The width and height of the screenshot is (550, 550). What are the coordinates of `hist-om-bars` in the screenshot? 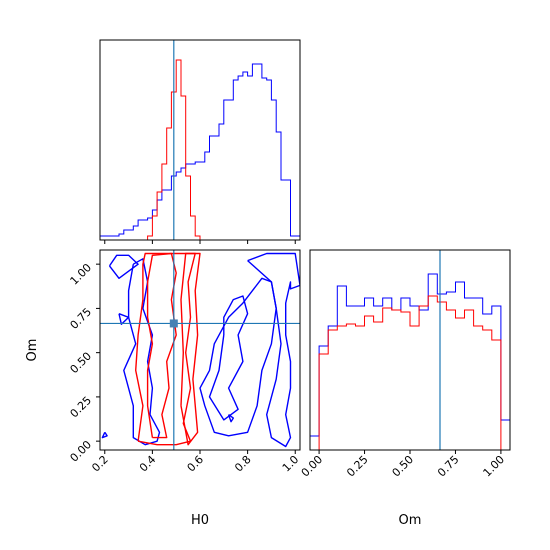 It's located at (410, 361).